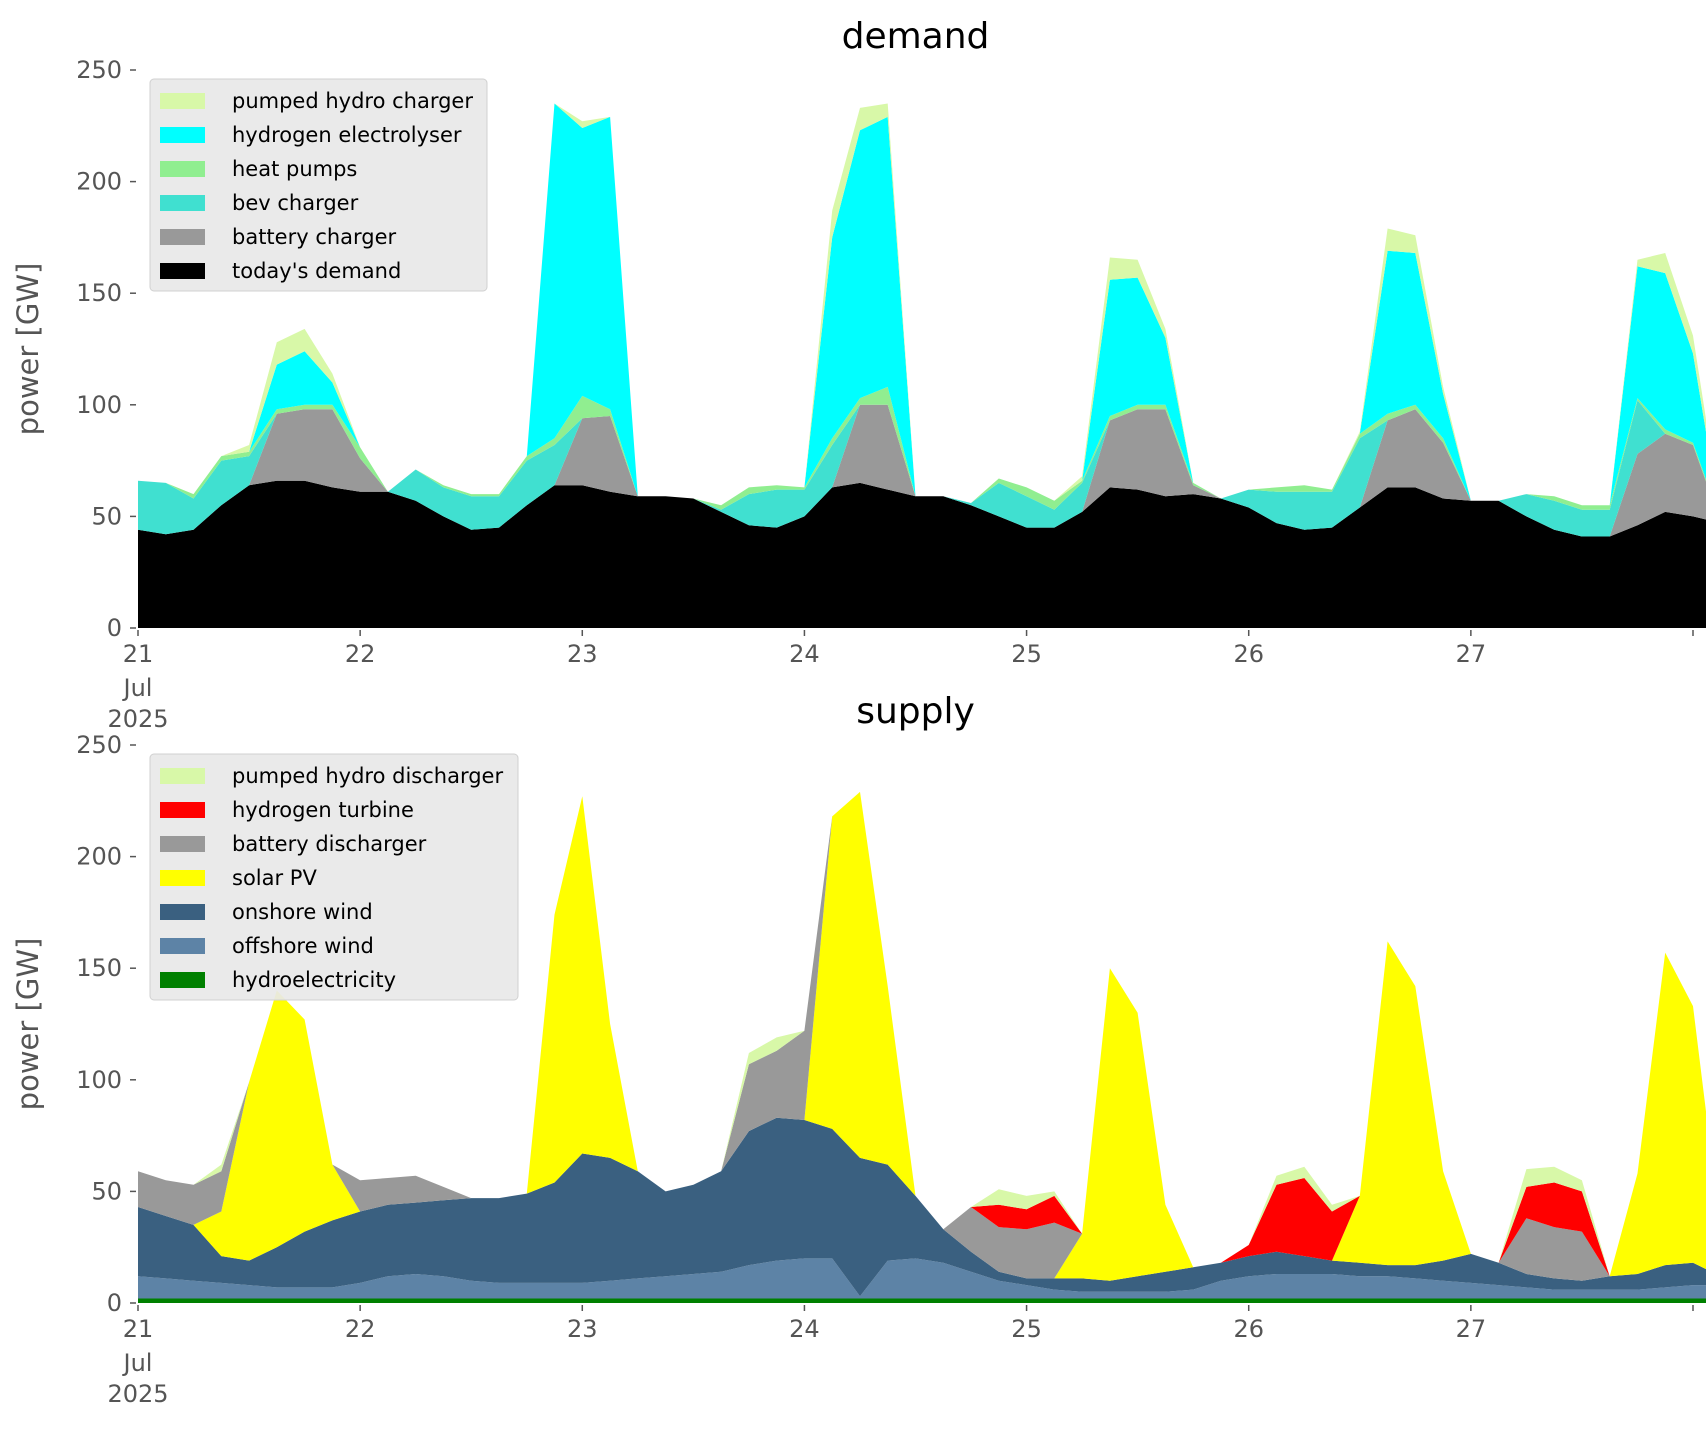 The image size is (1706, 1431). I want to click on demand-x-tick-label: 27, so click(1471, 654).